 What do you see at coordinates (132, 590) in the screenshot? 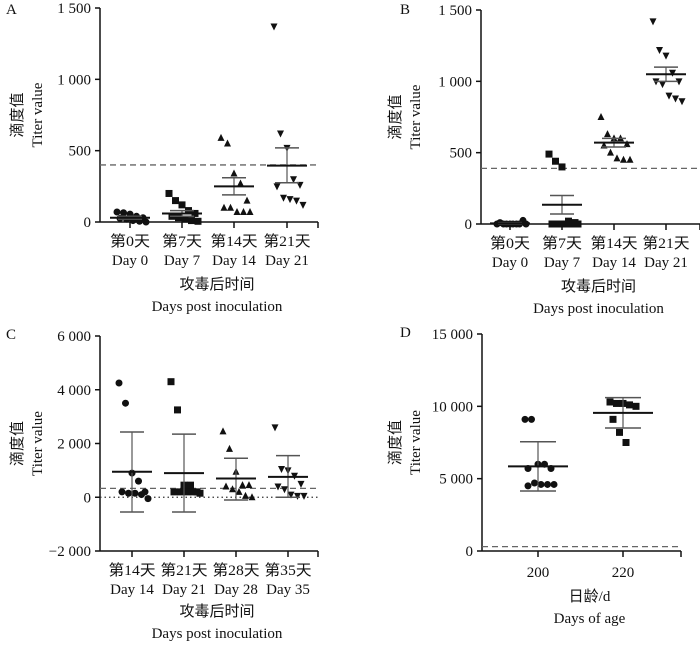
I see `x-tick-label: Day 14` at bounding box center [132, 590].